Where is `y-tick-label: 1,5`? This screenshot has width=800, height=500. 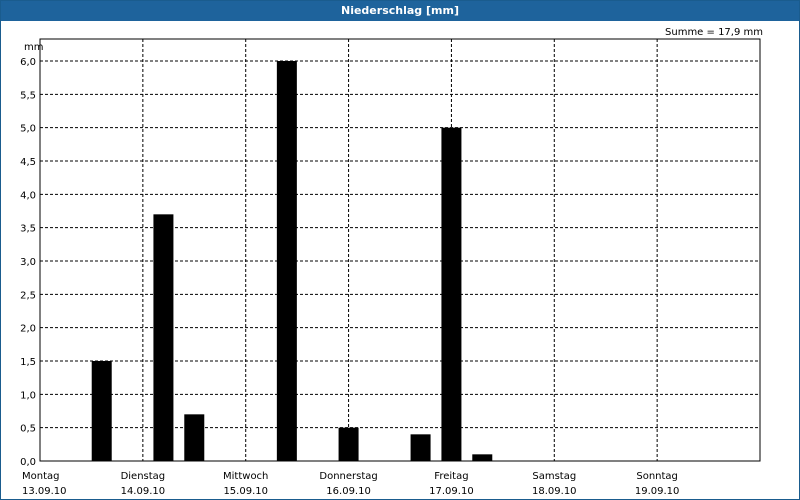
y-tick-label: 1,5 is located at coordinates (28, 362).